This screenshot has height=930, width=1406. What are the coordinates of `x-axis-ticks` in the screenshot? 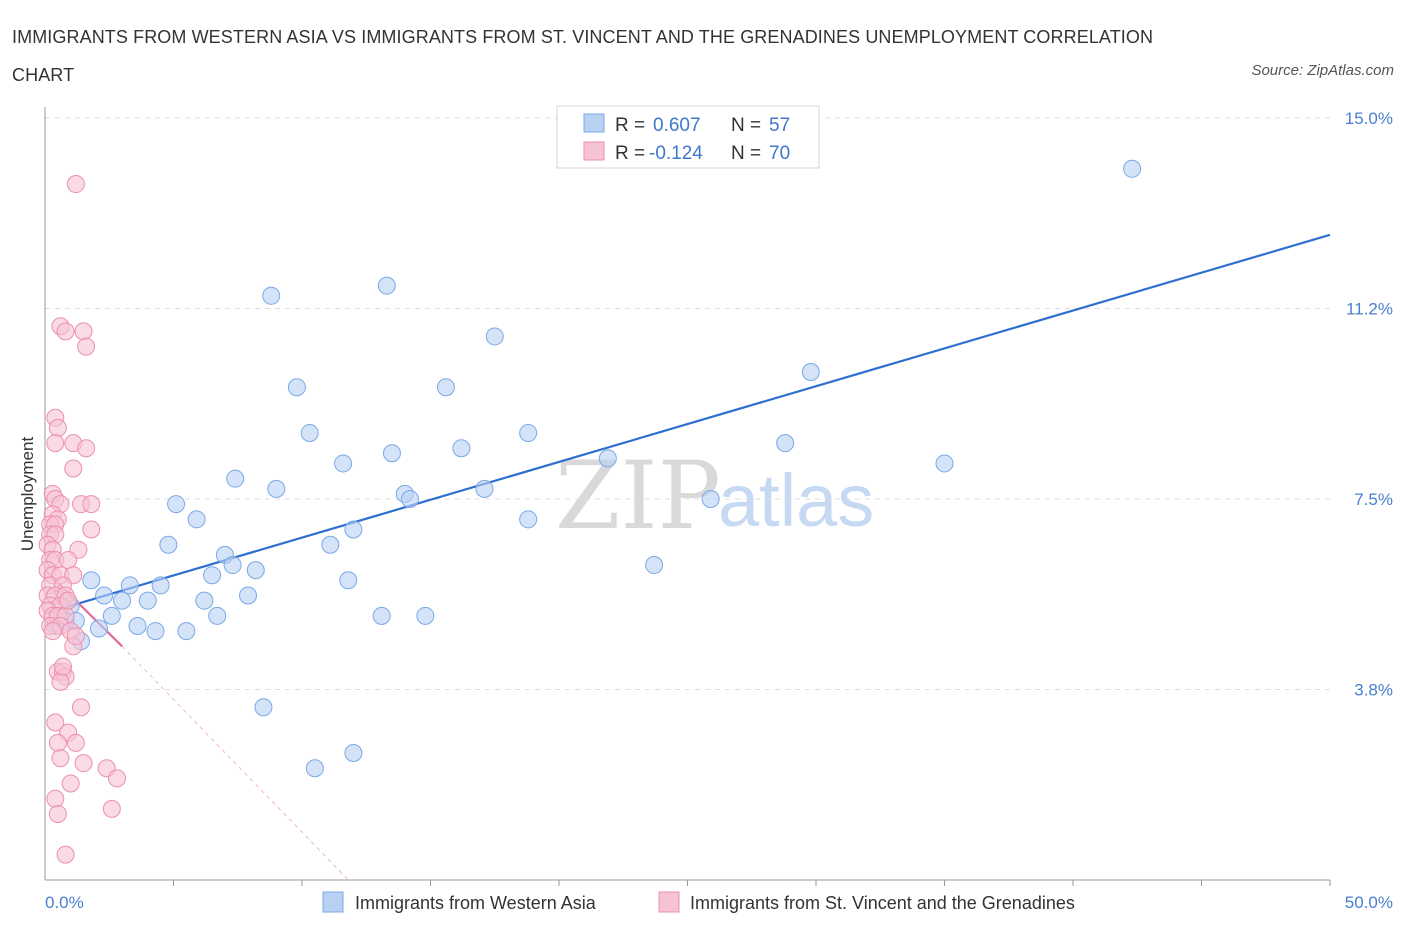 It's located at (752, 883).